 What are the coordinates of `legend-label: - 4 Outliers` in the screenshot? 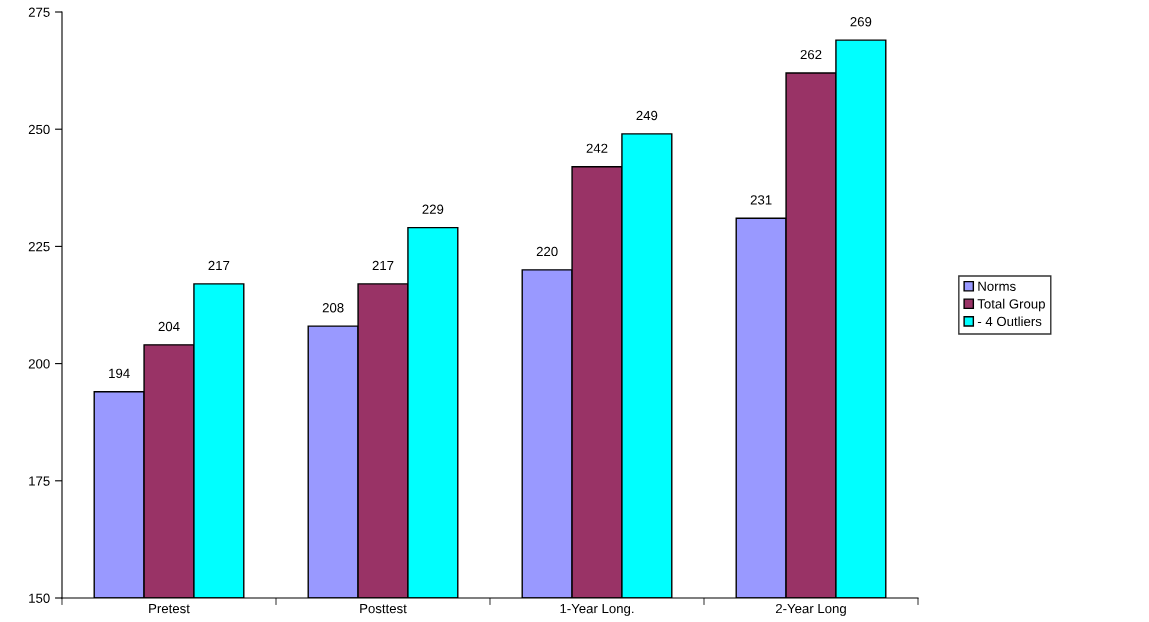 It's located at (1009, 321).